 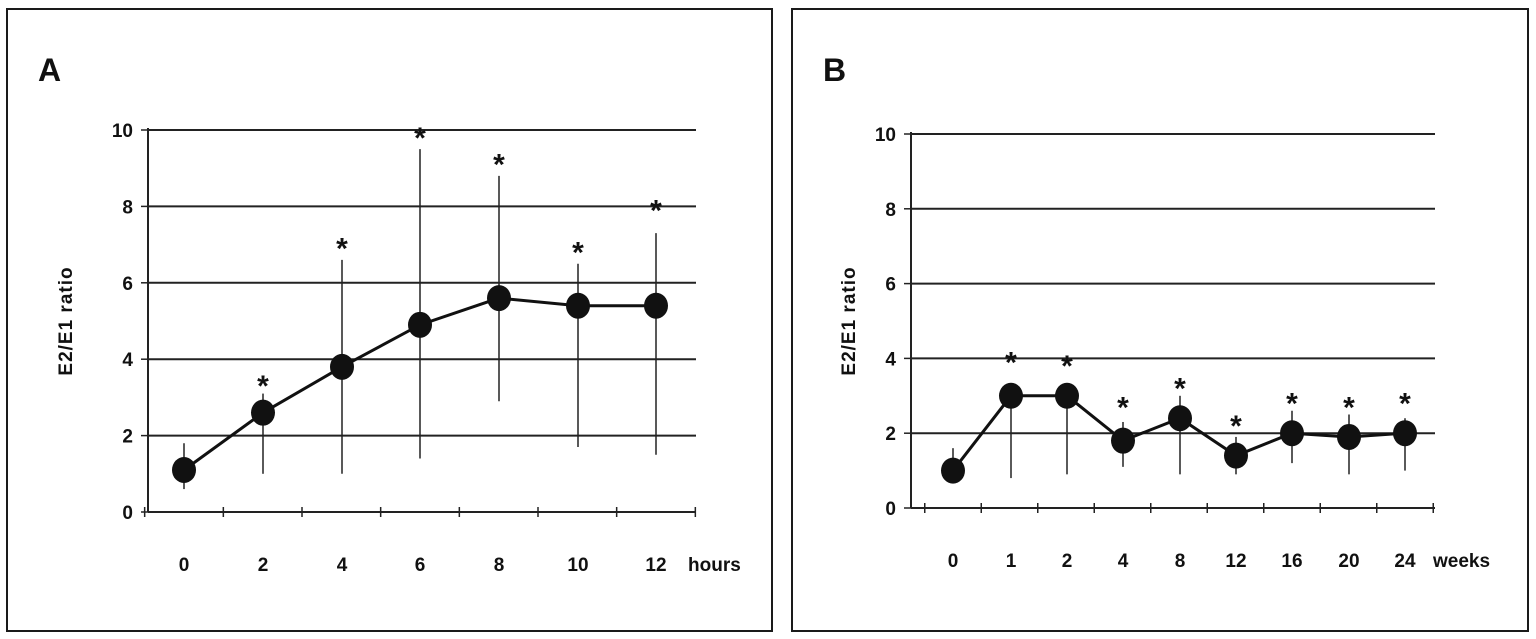 I want to click on x-unit-label: hours, so click(x=714, y=565).